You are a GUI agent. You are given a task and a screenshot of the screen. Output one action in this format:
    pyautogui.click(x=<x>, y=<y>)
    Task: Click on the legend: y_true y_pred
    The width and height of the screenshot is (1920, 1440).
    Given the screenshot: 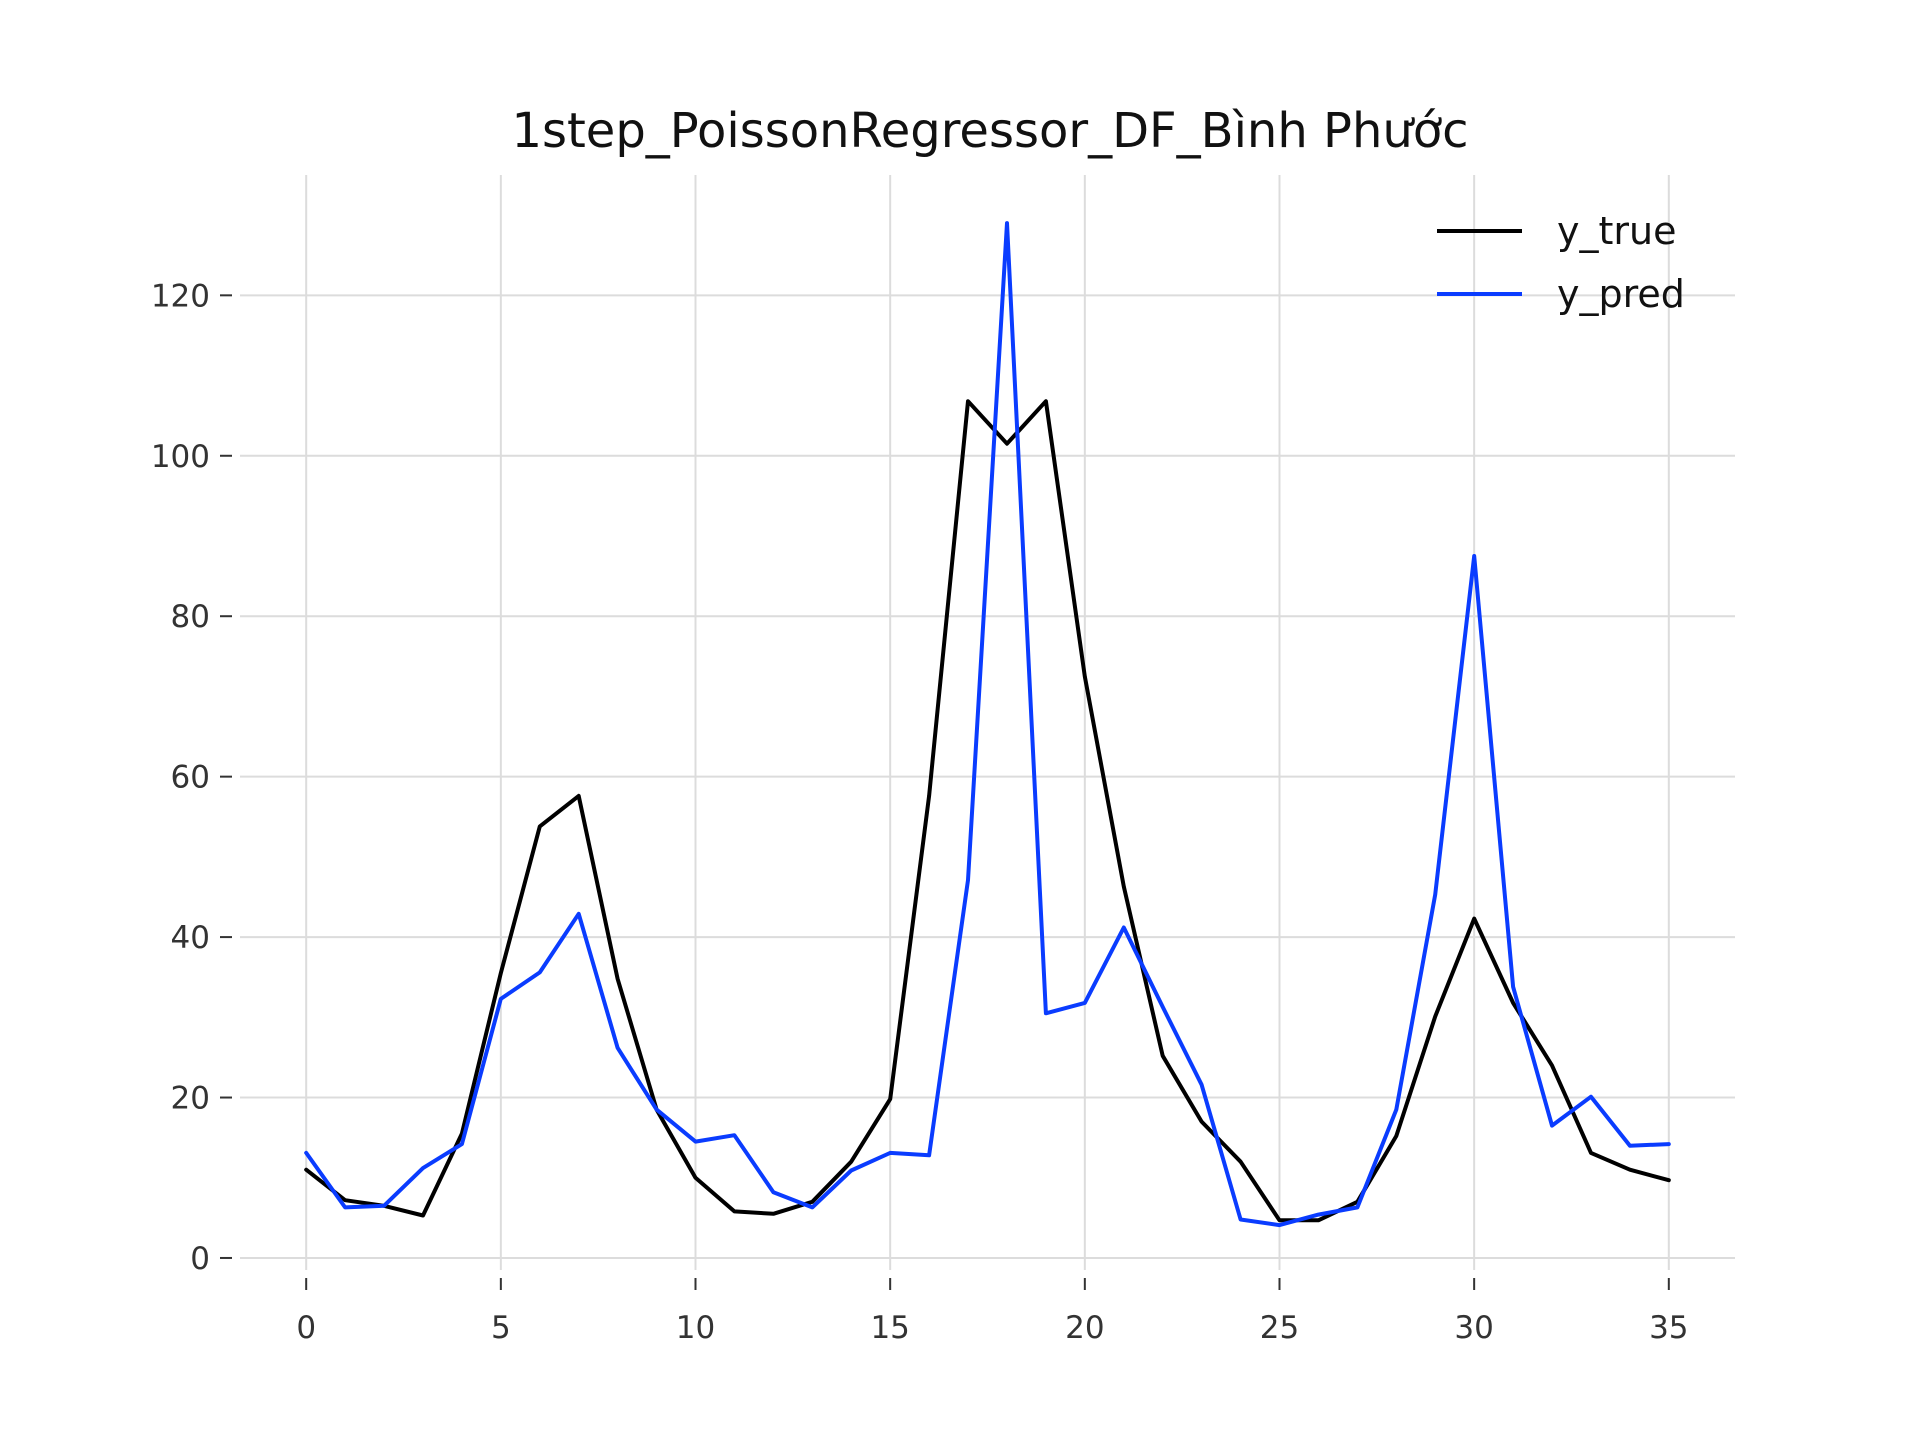 What is the action you would take?
    pyautogui.click(x=1561, y=262)
    